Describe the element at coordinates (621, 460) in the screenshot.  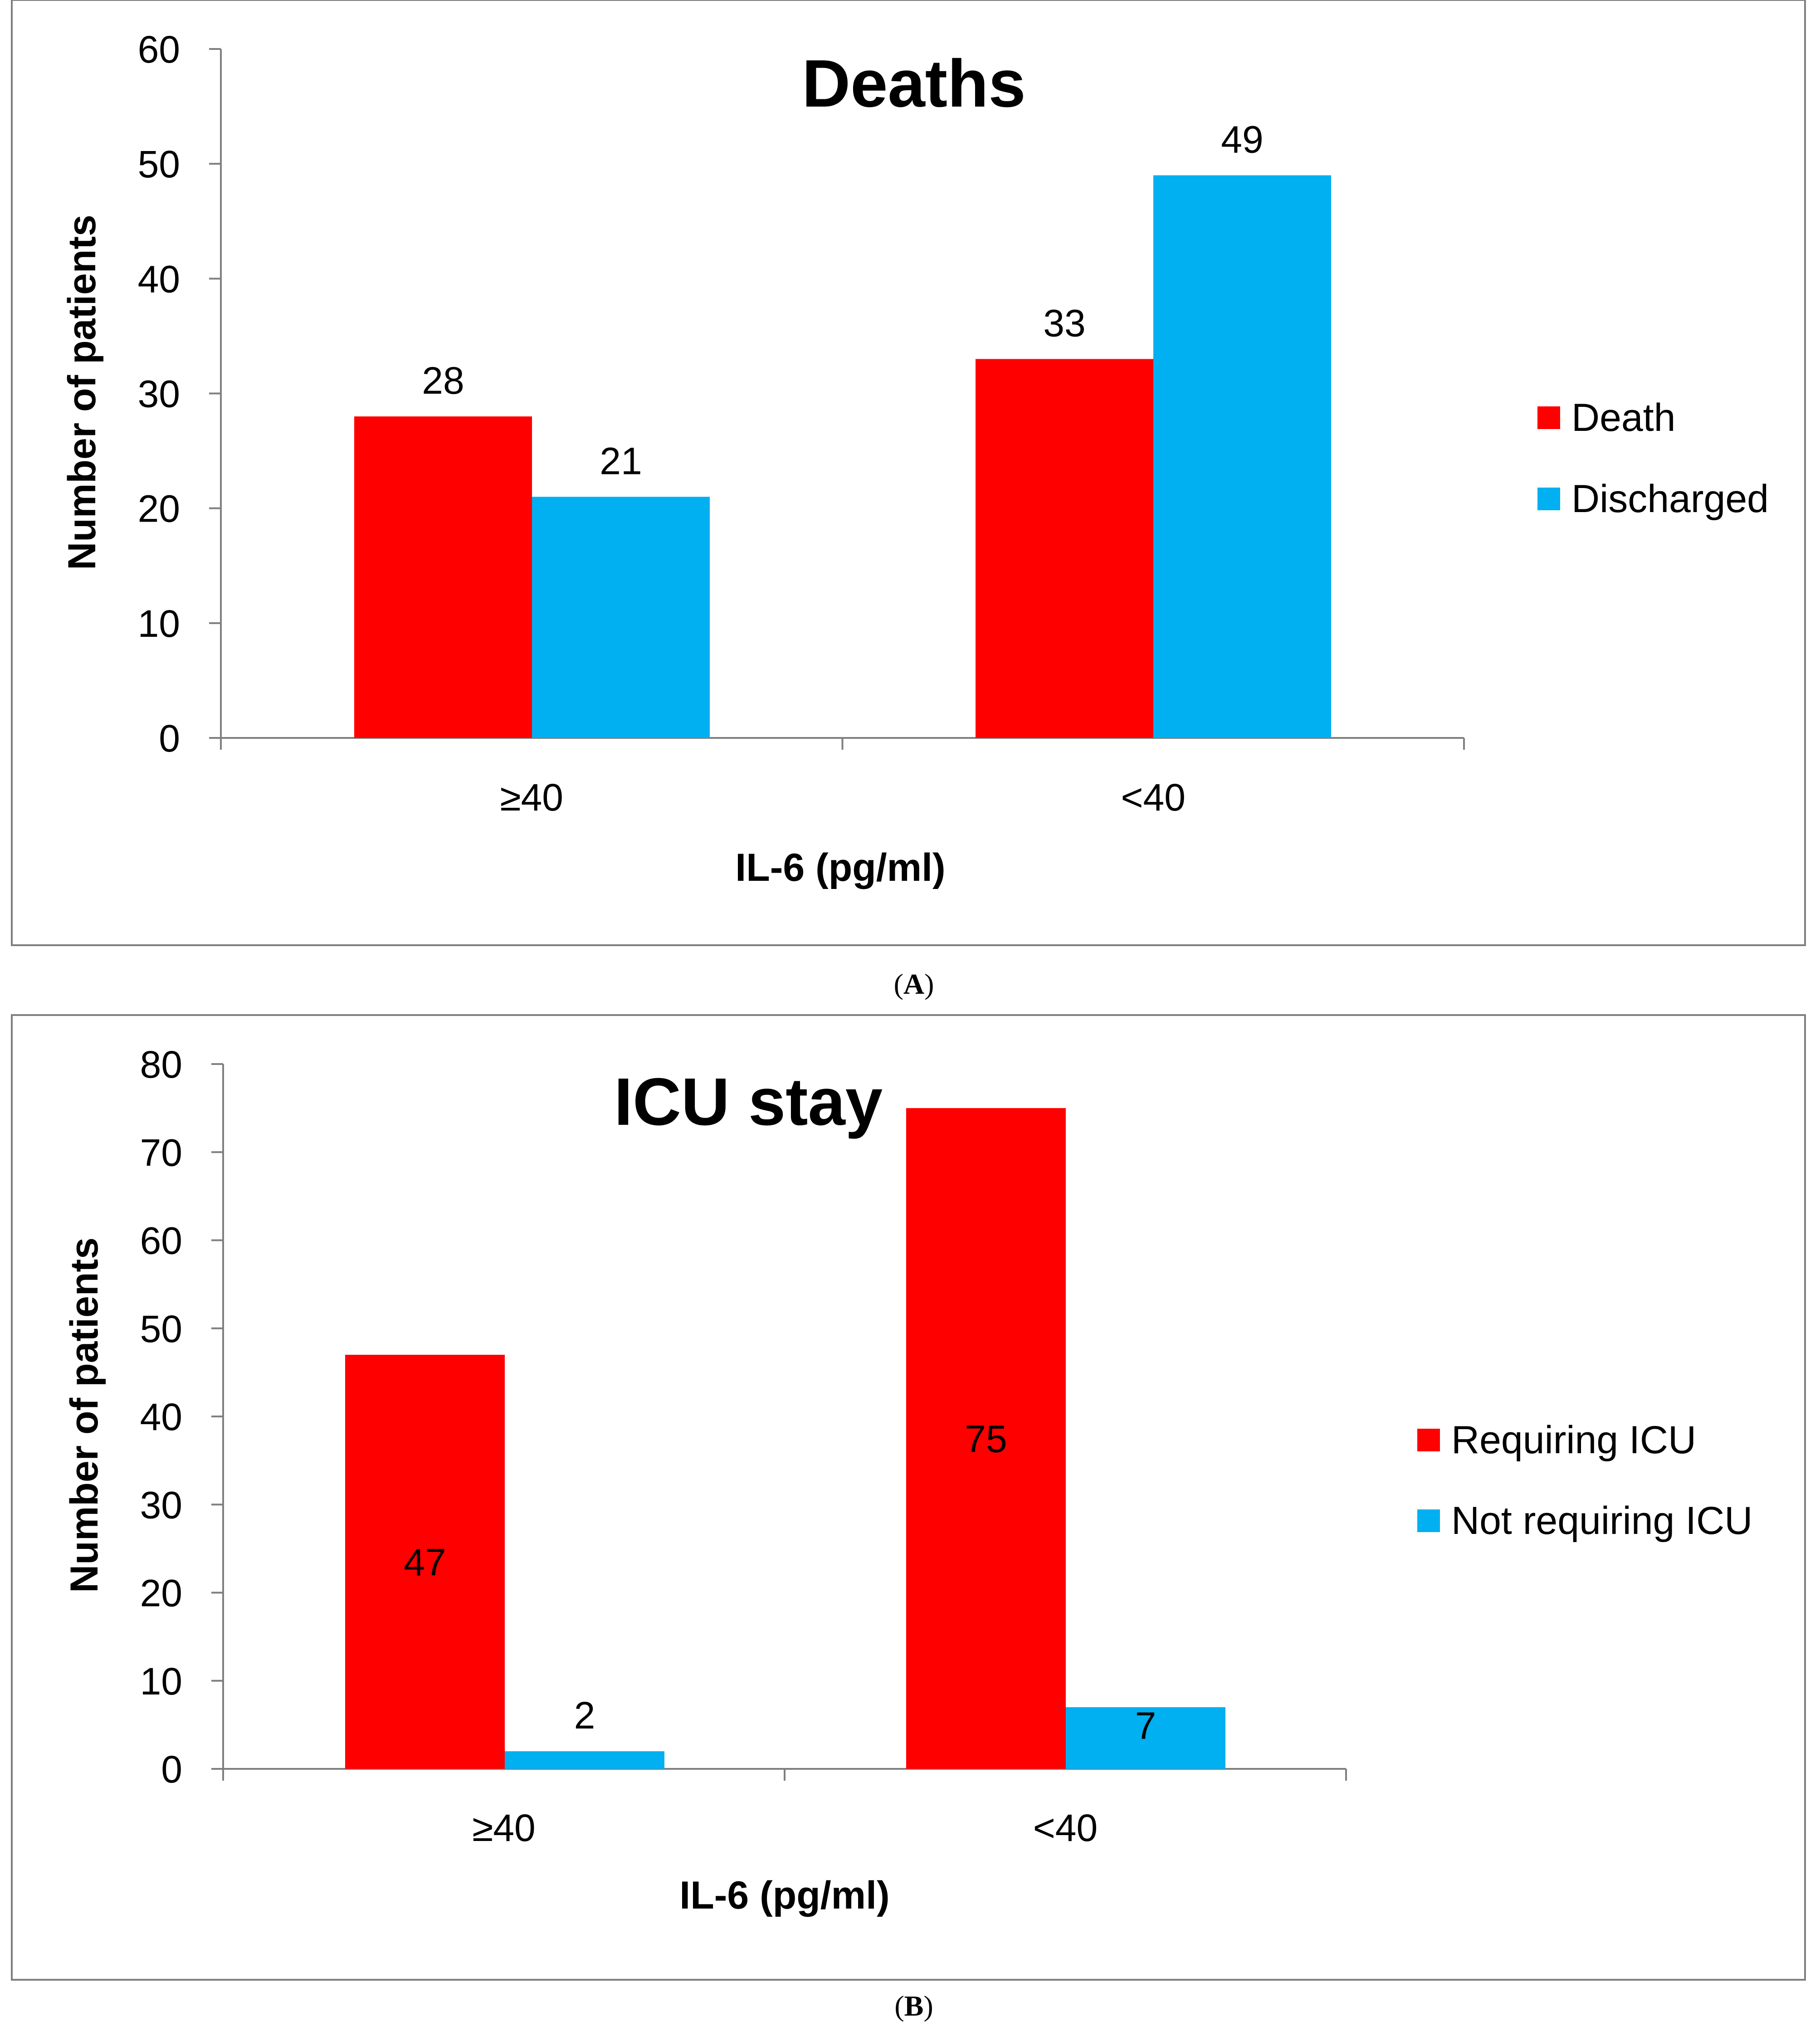
I see `data-label: 21` at that location.